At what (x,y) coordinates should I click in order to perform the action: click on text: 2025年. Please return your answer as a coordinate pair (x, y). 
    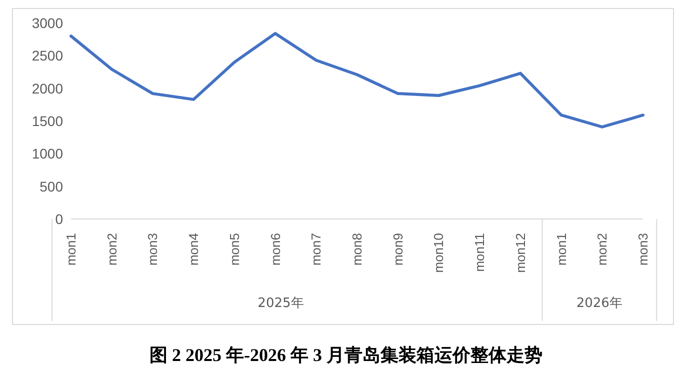
    Looking at the image, I should click on (281, 303).